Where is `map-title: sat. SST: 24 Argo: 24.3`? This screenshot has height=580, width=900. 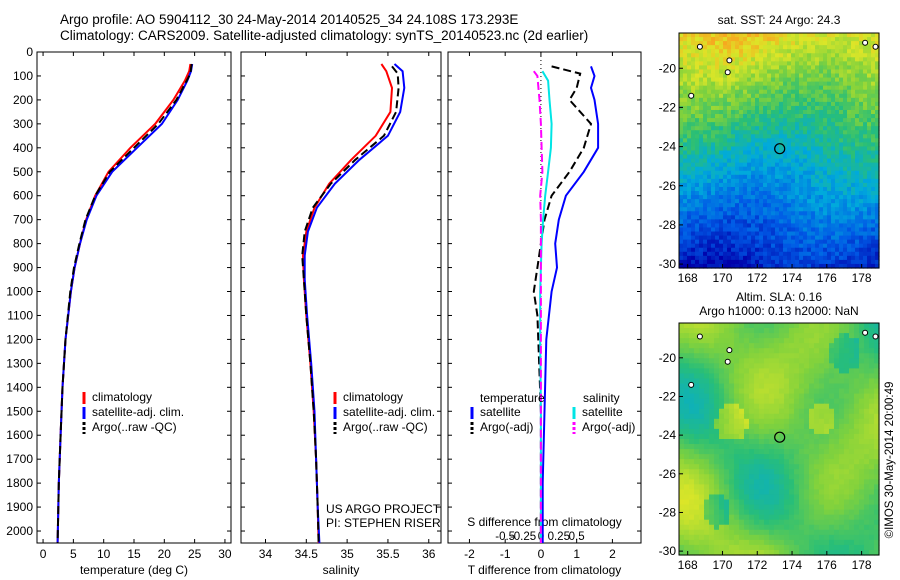
map-title: sat. SST: 24 Argo: 24.3 is located at coordinates (779, 20).